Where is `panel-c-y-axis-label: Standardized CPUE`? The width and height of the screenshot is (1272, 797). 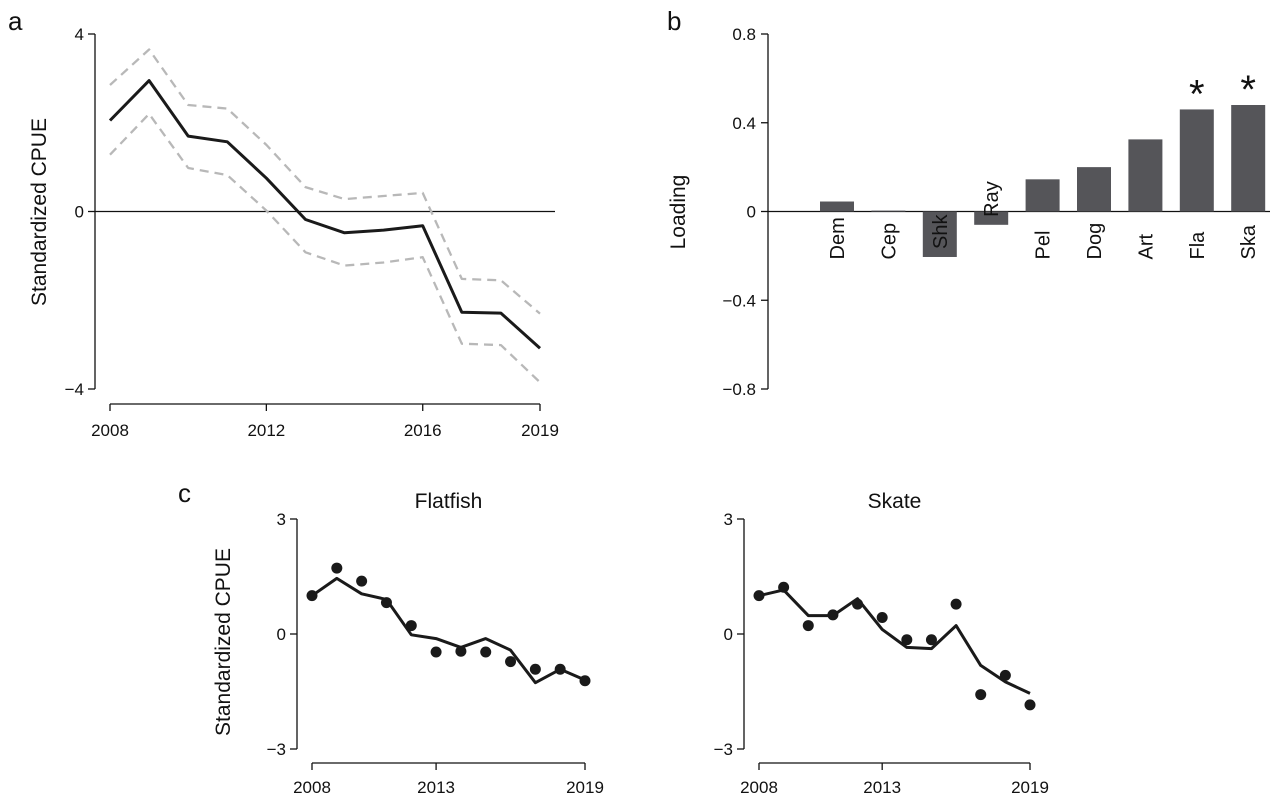 panel-c-y-axis-label: Standardized CPUE is located at coordinates (223, 642).